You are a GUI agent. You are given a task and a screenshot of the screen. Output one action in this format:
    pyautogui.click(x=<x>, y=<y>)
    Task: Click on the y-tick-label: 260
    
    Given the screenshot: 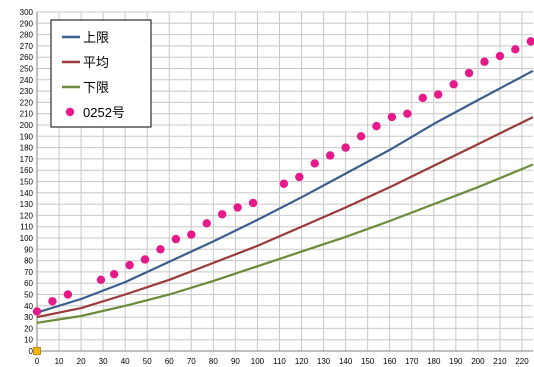 What is the action you would take?
    pyautogui.click(x=27, y=57)
    